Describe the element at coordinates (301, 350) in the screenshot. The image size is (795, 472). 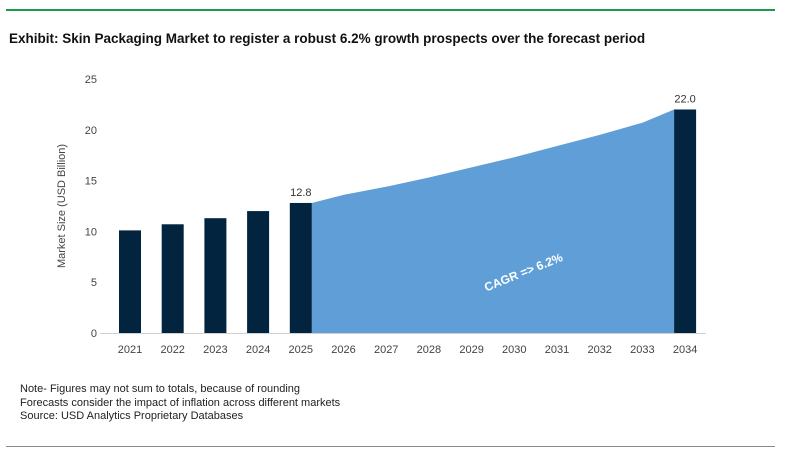
I see `x-tick-label: 2025` at that location.